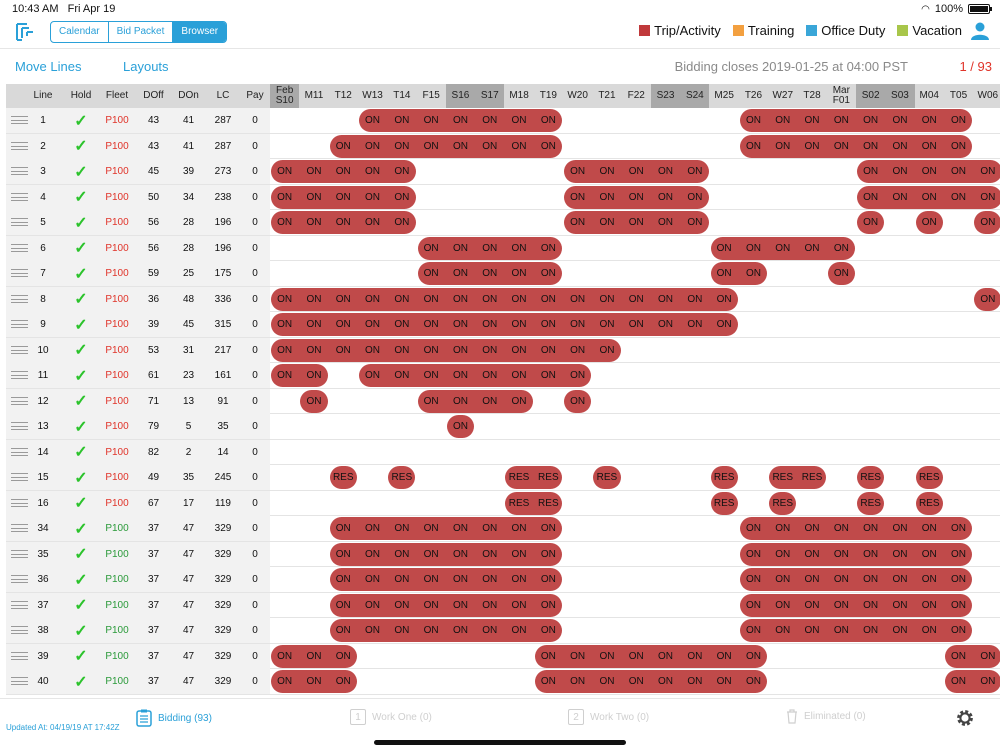 This screenshot has height=750, width=1000. What do you see at coordinates (117, 95) in the screenshot?
I see `column-header: Fleet` at bounding box center [117, 95].